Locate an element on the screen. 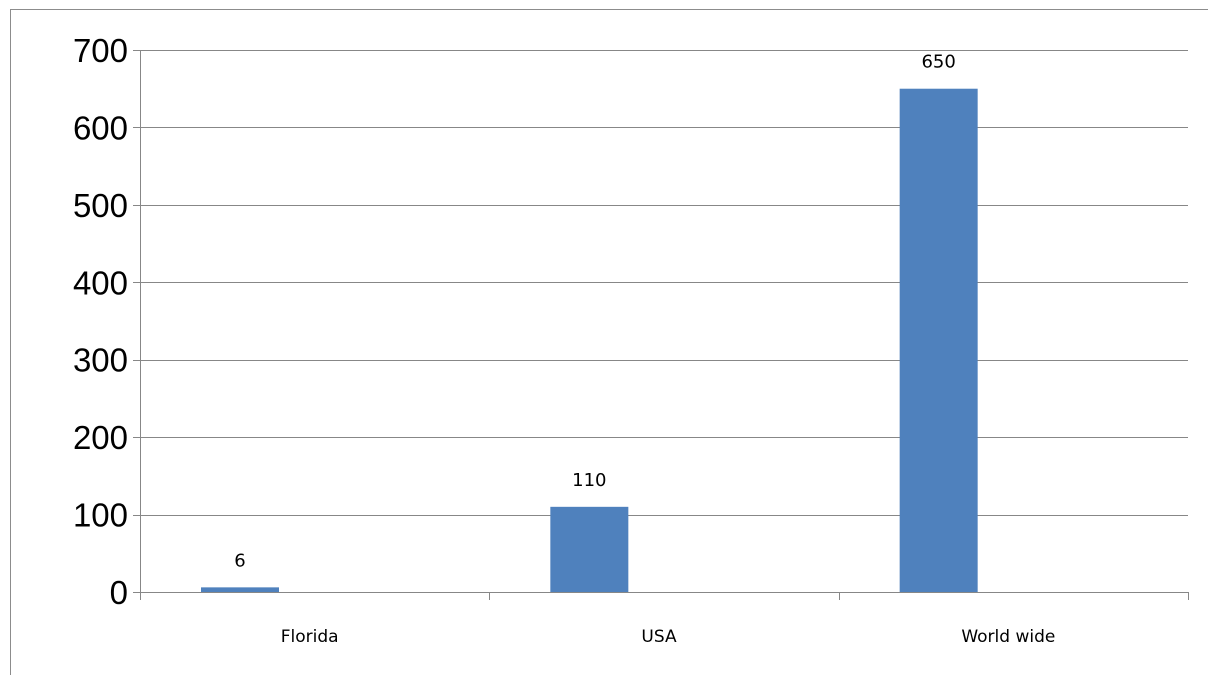 This screenshot has width=1209, height=675. data-label-world-wide: 650 is located at coordinates (938, 62).